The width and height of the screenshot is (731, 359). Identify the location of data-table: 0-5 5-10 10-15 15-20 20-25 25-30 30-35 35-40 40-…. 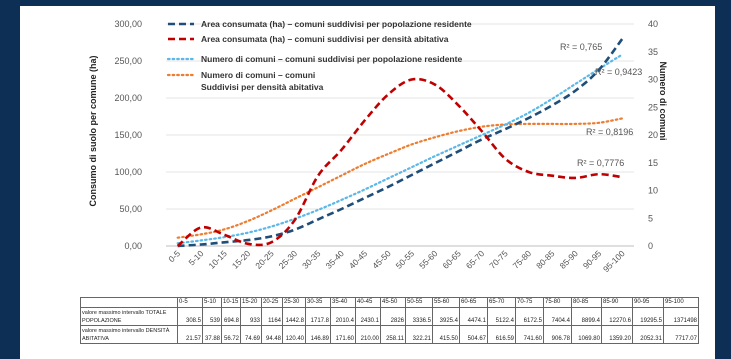
(389, 320).